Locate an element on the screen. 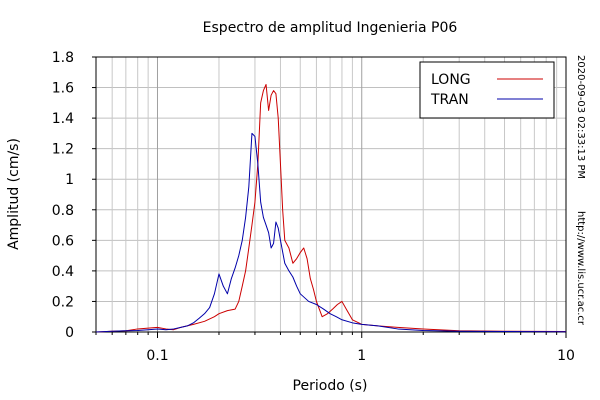 The image size is (600, 400). y-tick-label: 1.4 is located at coordinates (63, 119).